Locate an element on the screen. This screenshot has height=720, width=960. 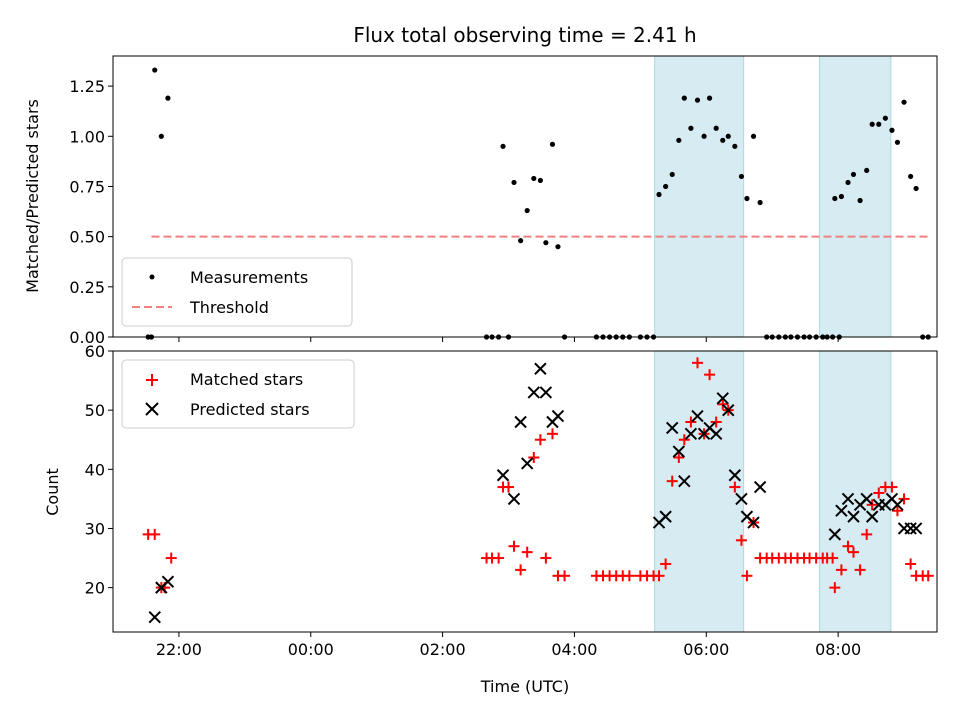
count-y-axis-label: Count is located at coordinates (52, 492).